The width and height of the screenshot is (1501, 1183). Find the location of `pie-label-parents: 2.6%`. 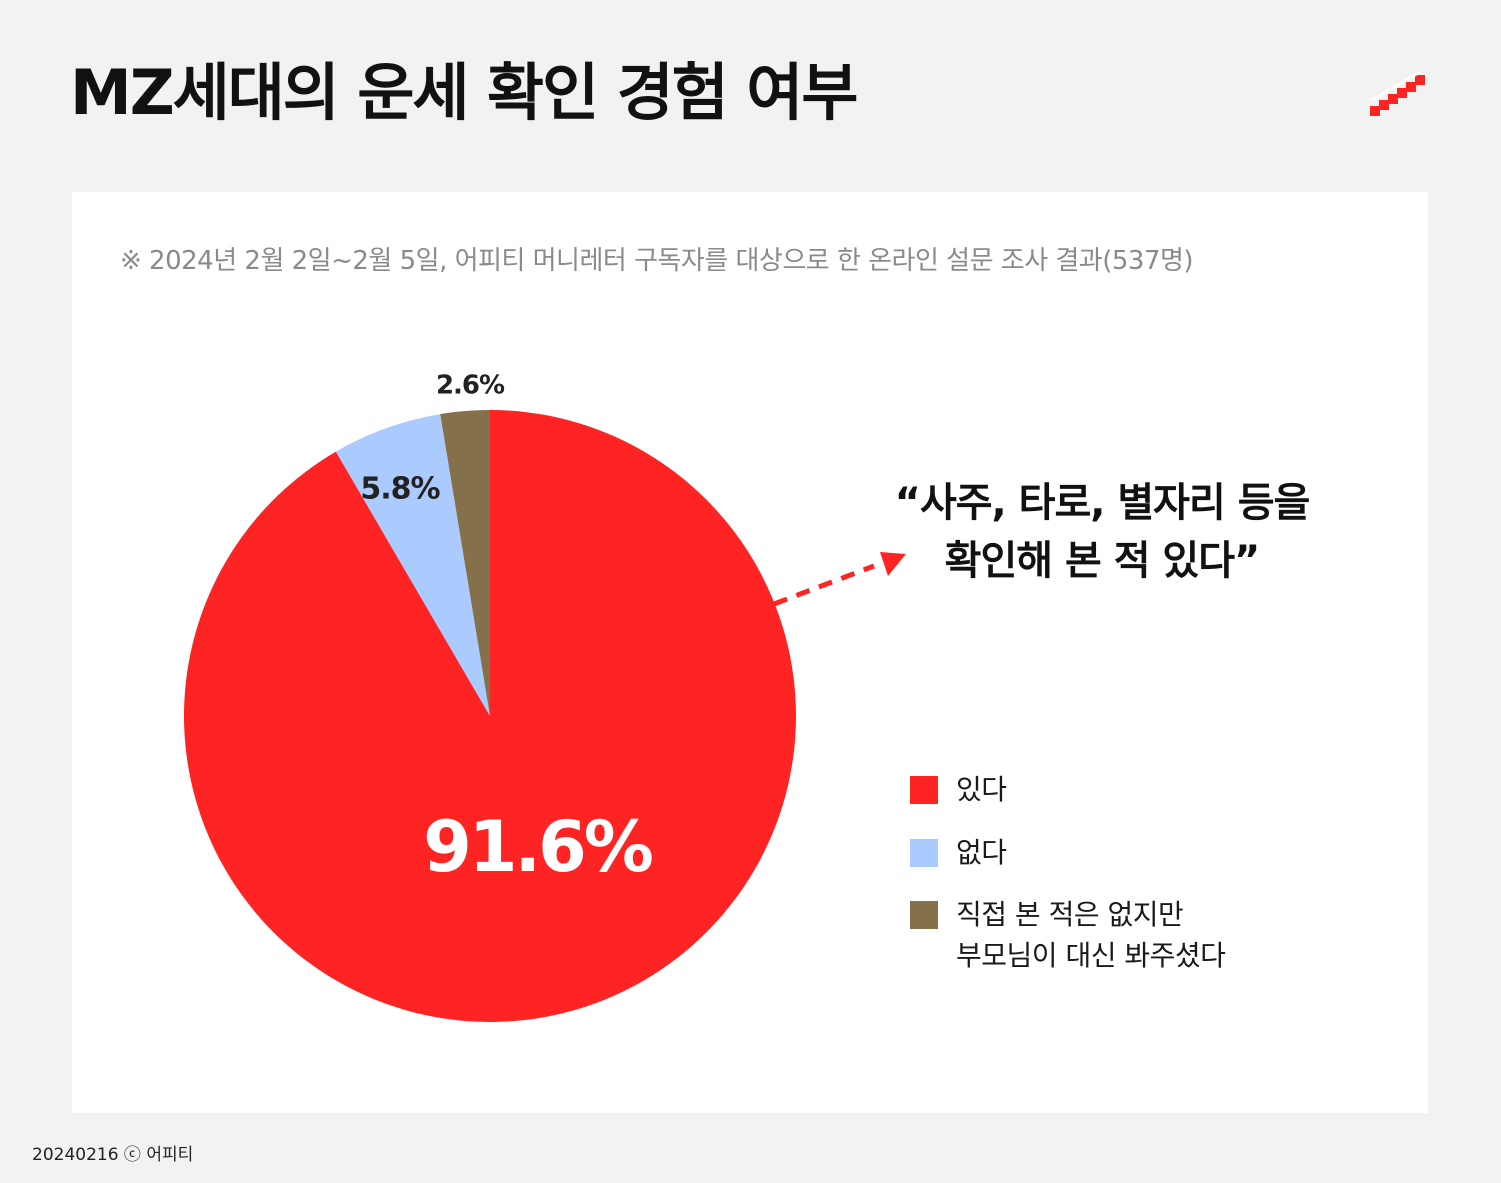

pie-label-parents: 2.6% is located at coordinates (470, 386).